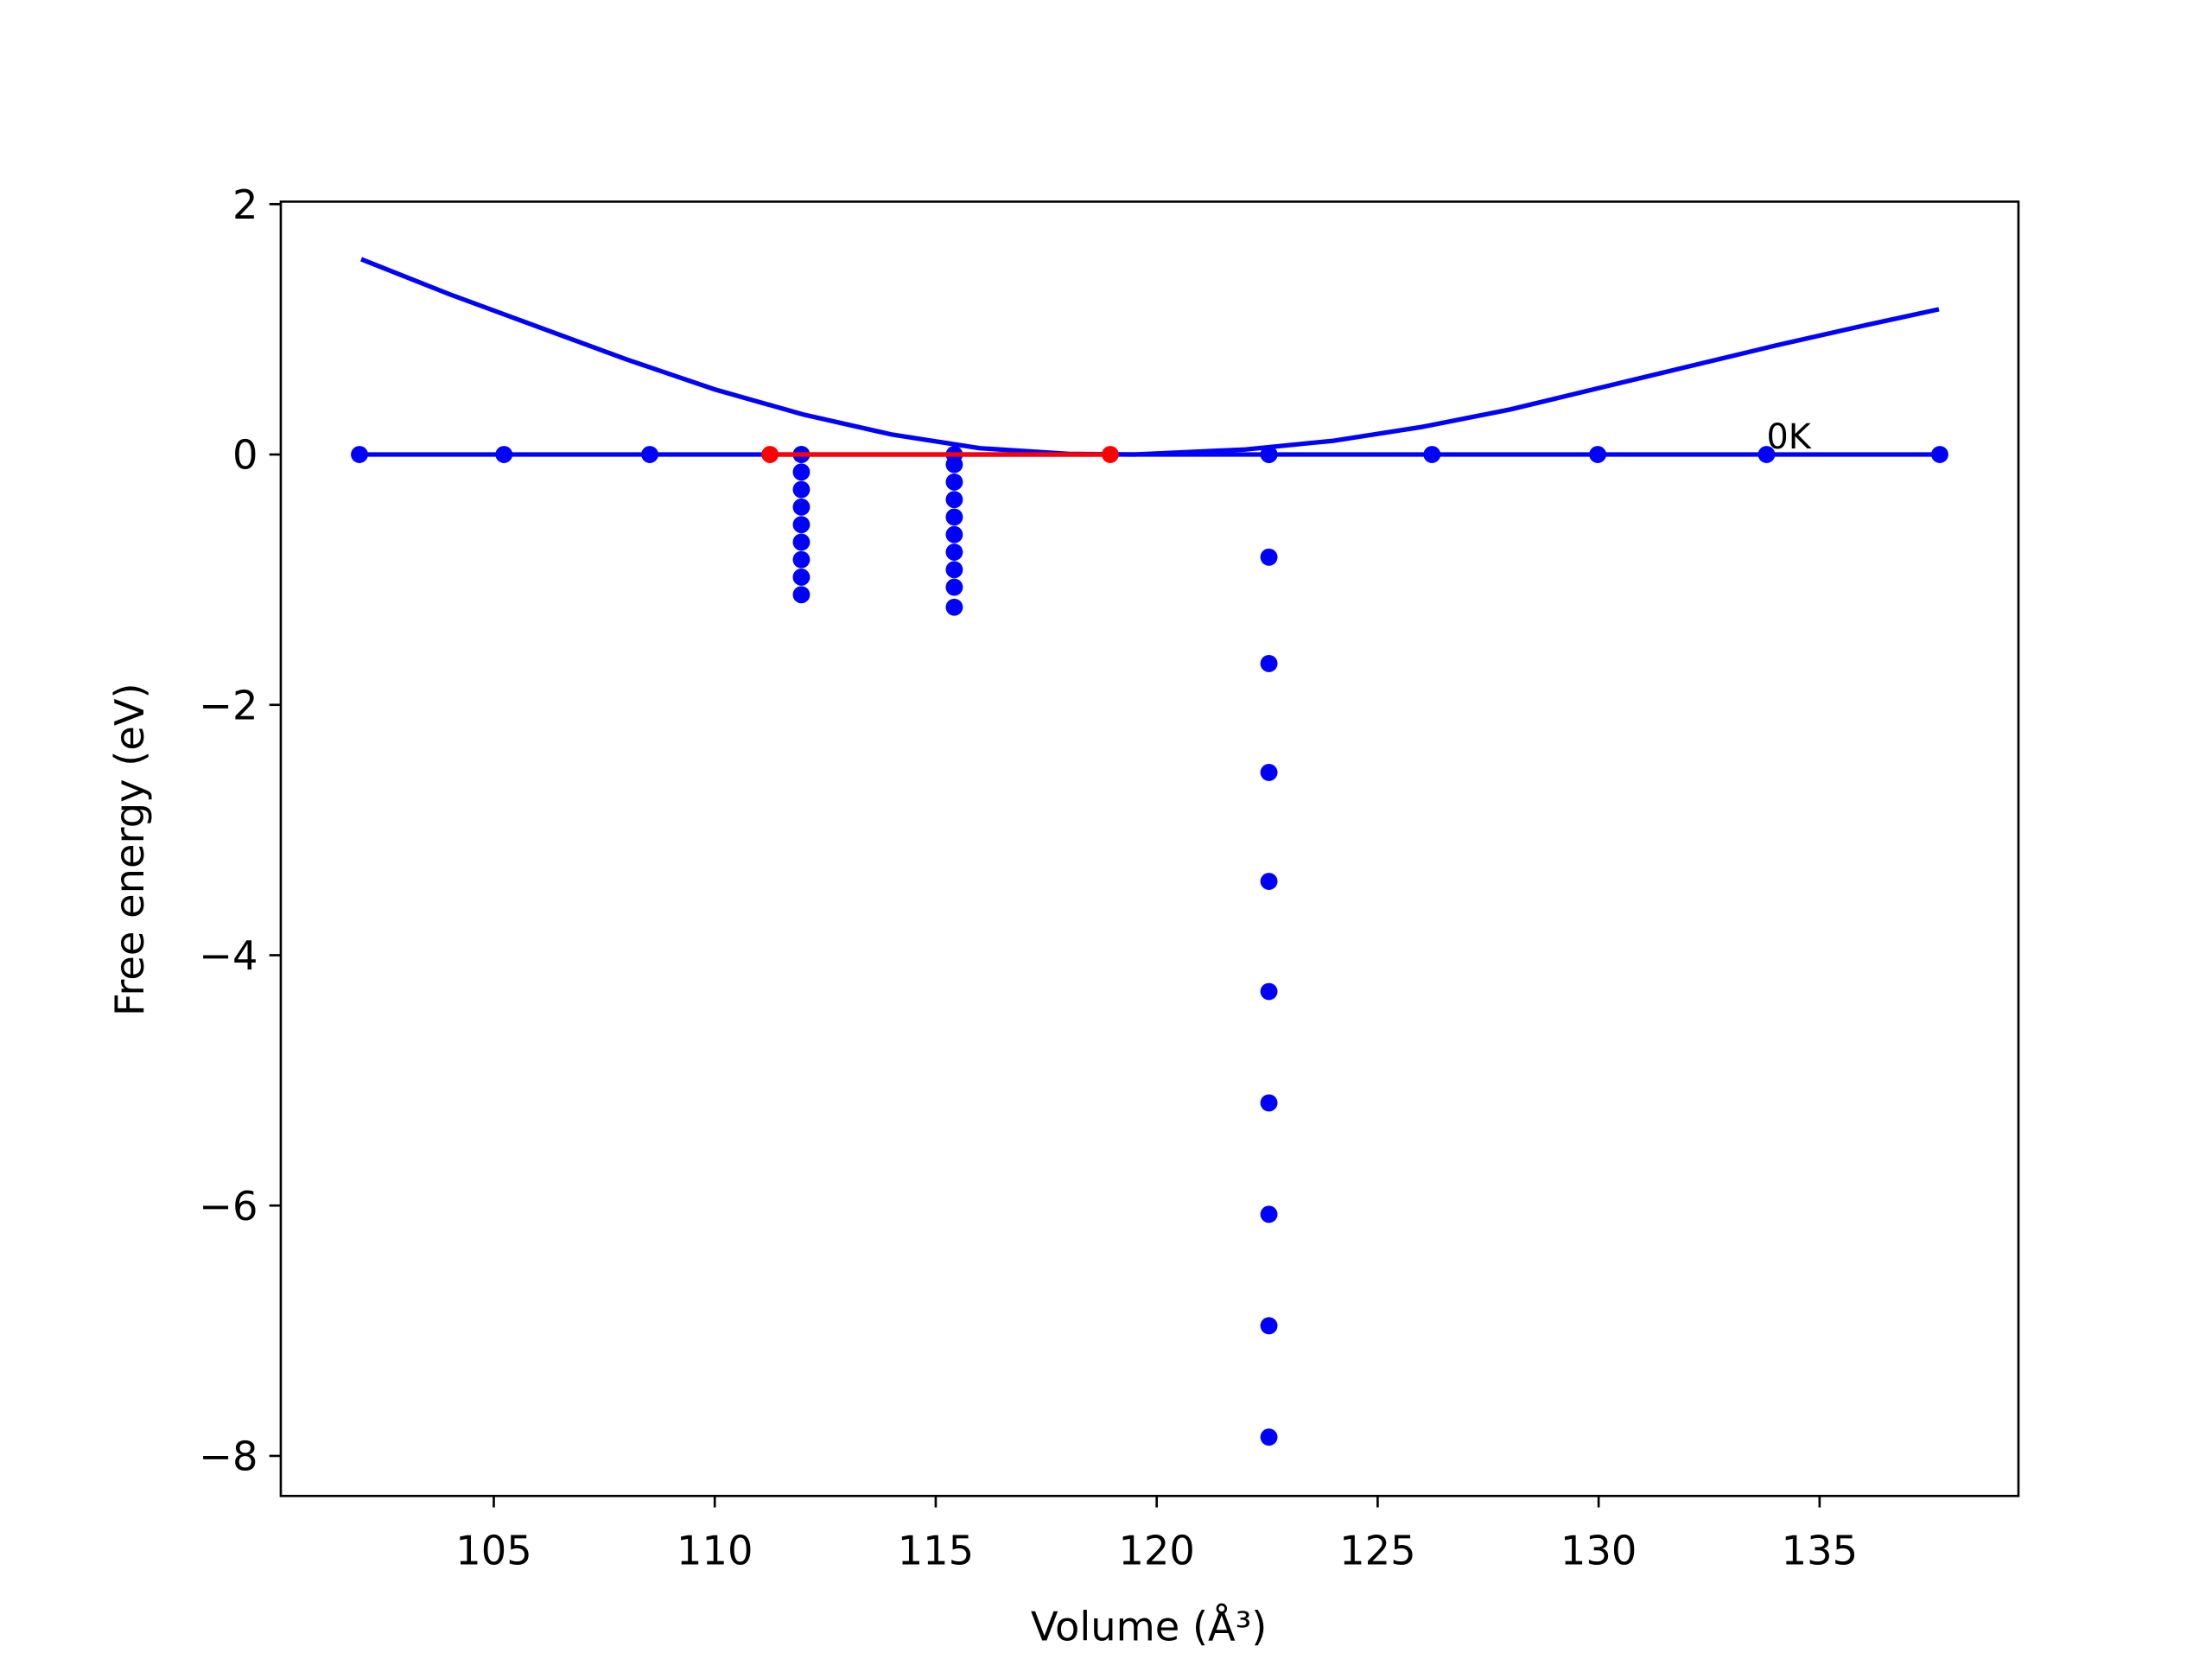  What do you see at coordinates (244, 204) in the screenshot?
I see `y-tick-label: 2` at bounding box center [244, 204].